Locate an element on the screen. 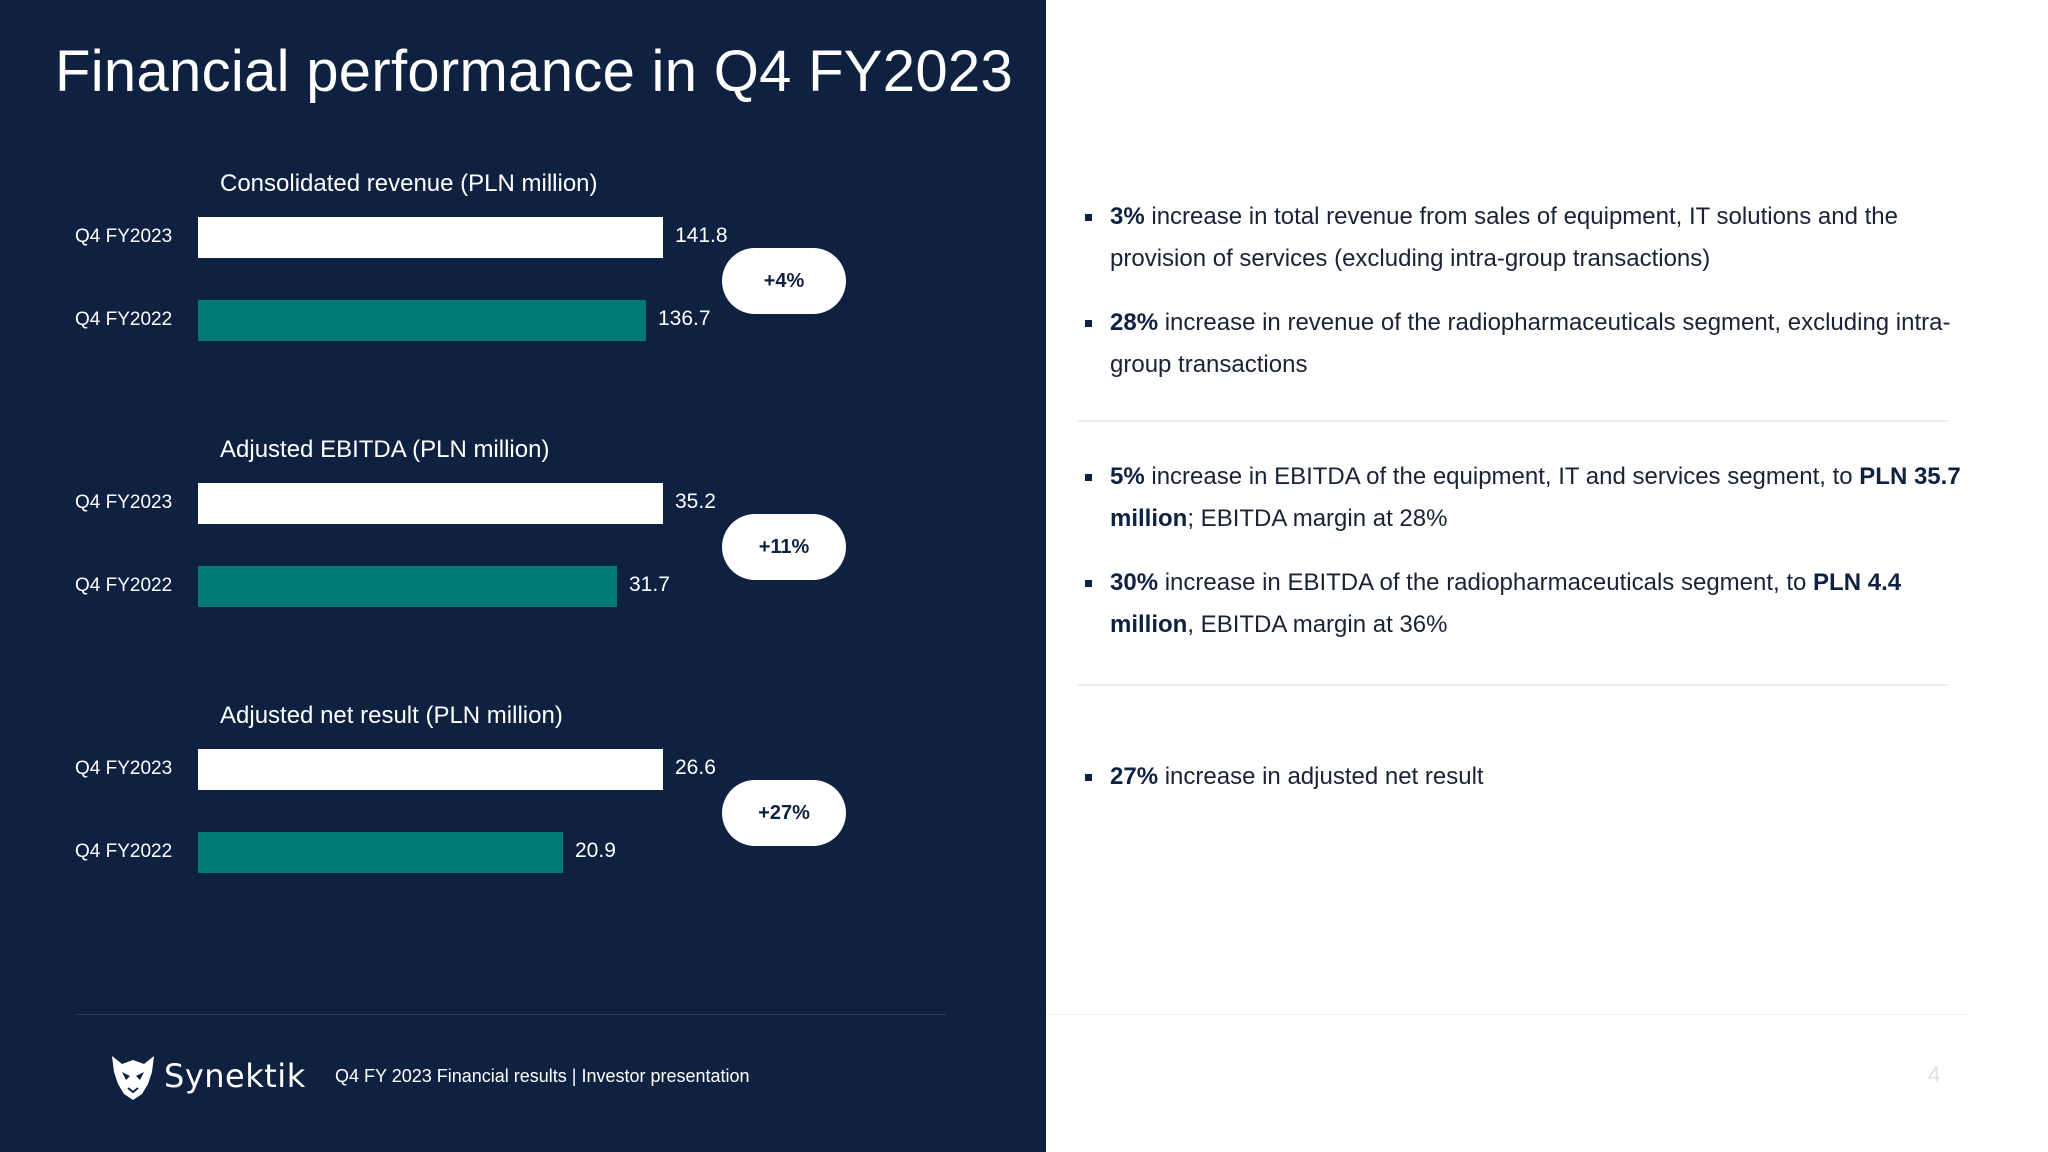  page-title: Financial performance in Q4 FY2023 is located at coordinates (534, 71).